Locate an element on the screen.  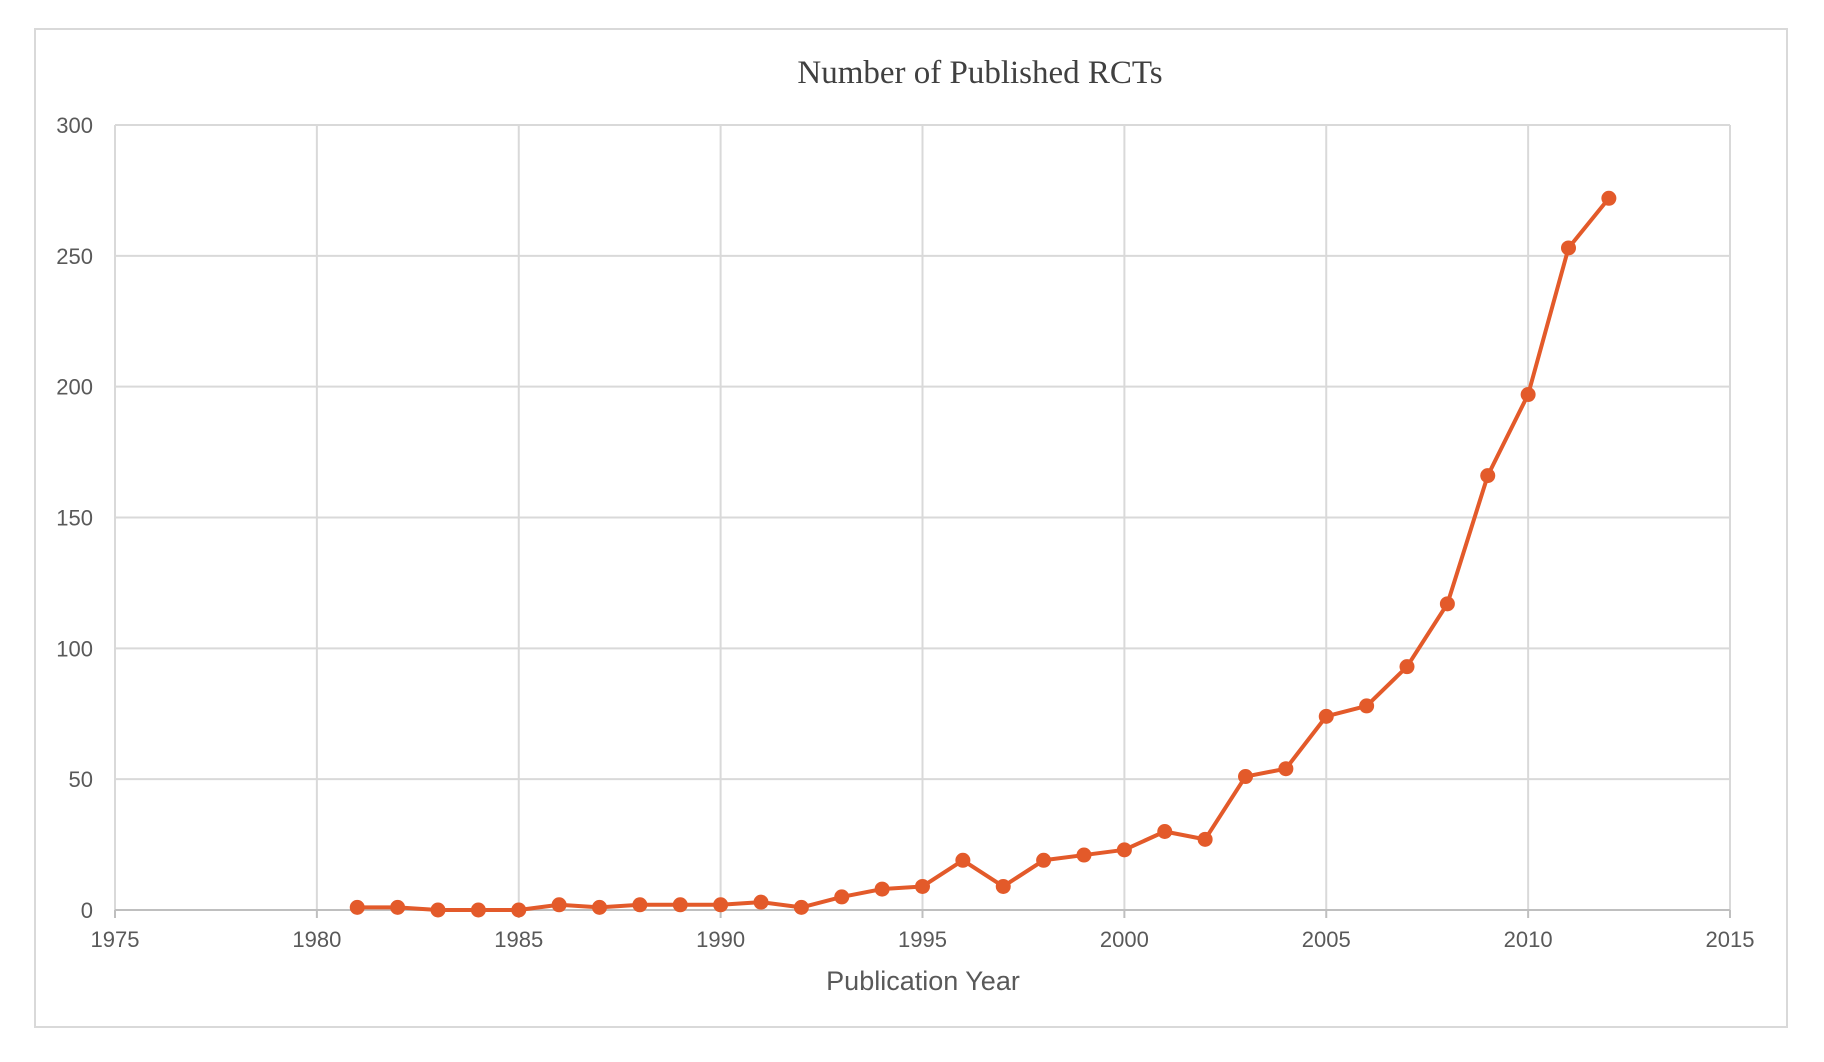
data-point-2000 is located at coordinates (1124, 850).